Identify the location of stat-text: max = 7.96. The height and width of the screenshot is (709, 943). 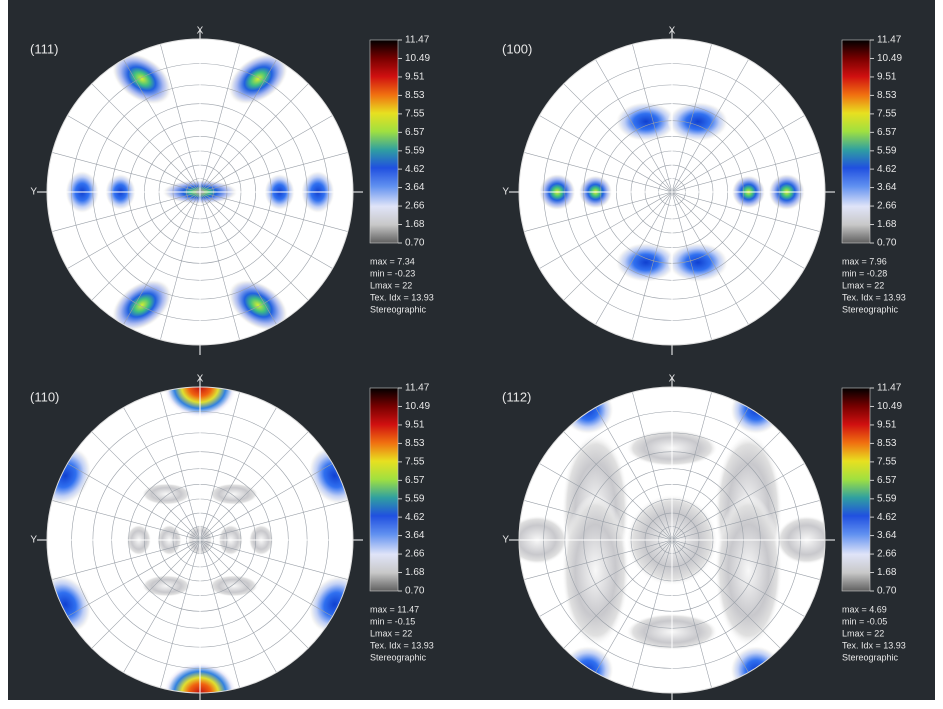
(864, 261).